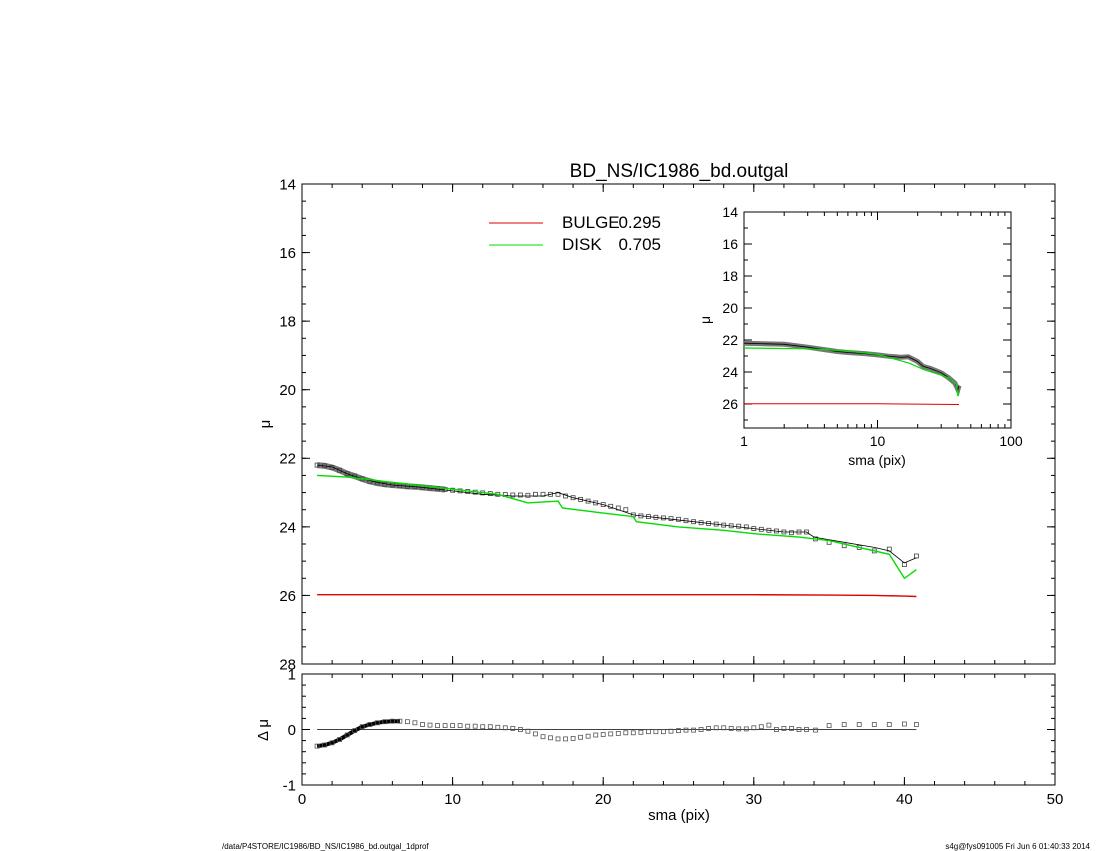 This screenshot has height=851, width=1100. I want to click on residual-x-tick-label: 20, so click(603, 799).